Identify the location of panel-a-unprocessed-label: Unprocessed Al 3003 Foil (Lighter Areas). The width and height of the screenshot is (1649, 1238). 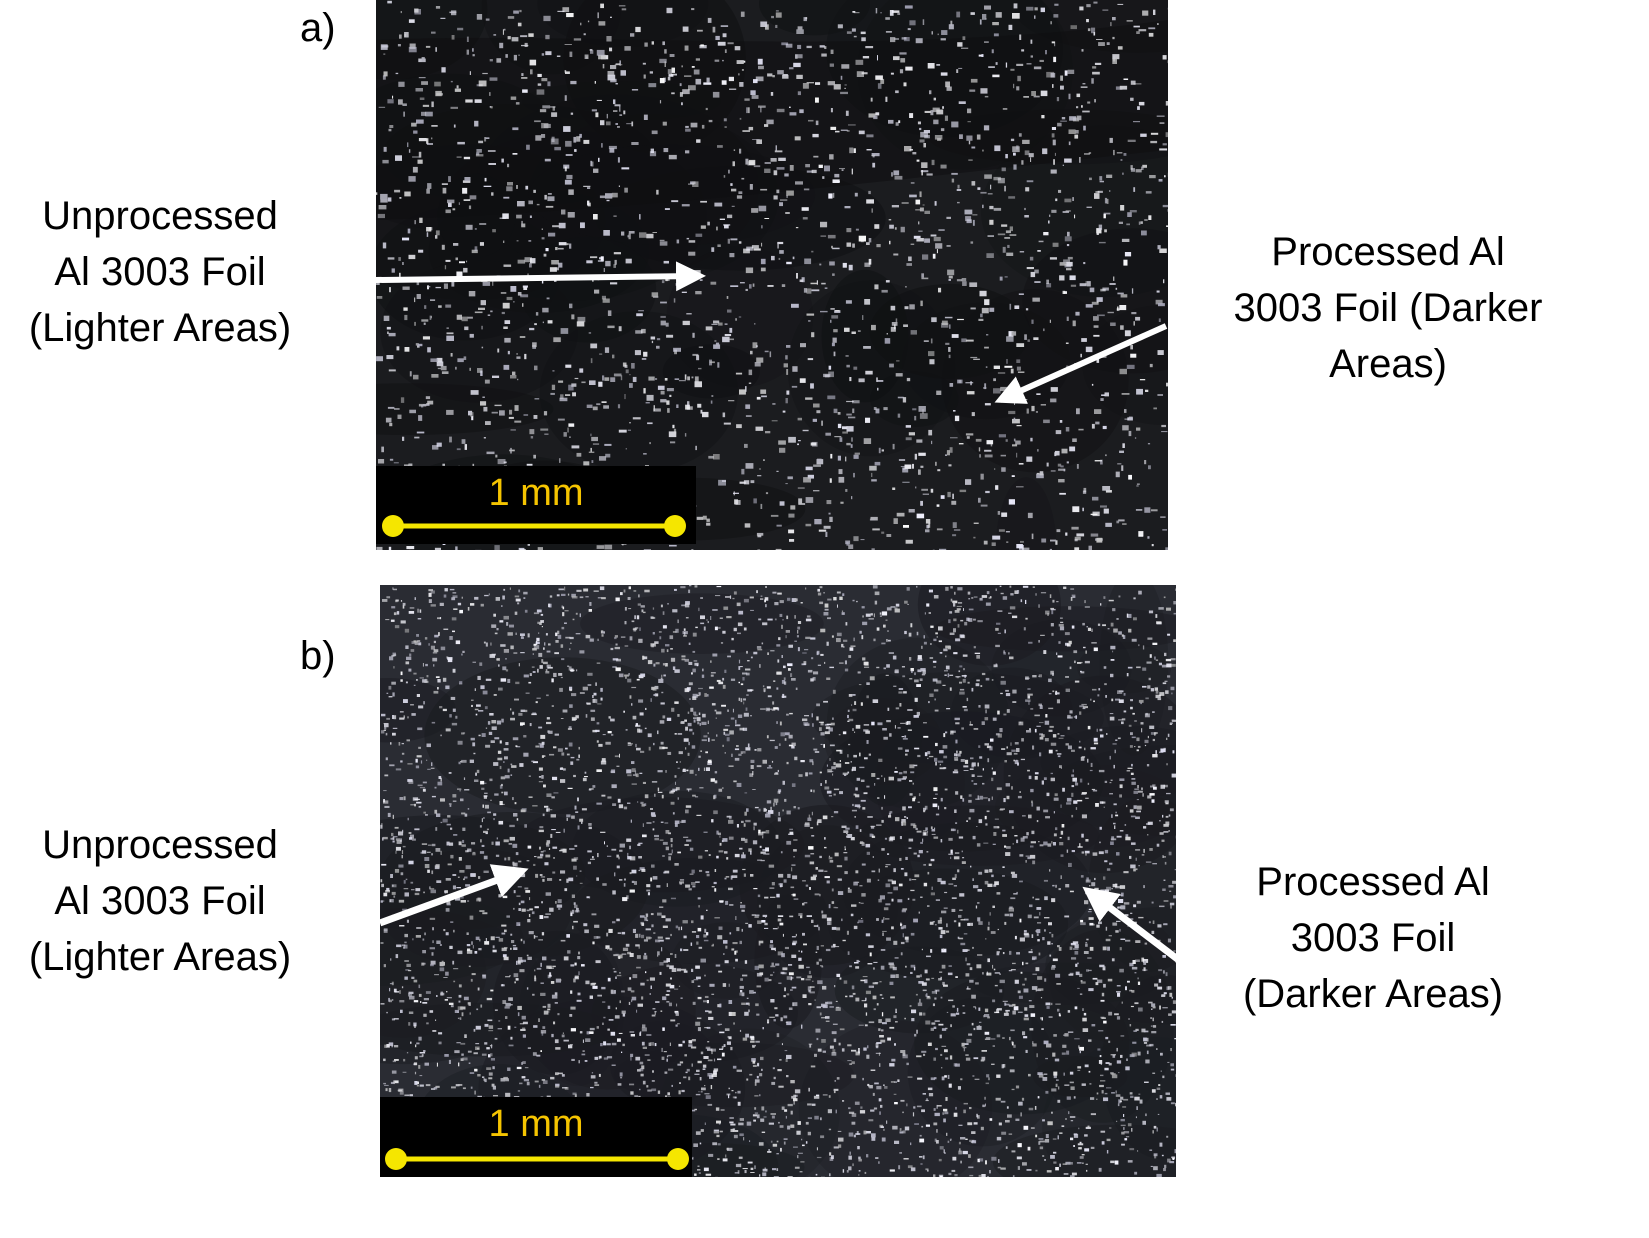
(160, 272).